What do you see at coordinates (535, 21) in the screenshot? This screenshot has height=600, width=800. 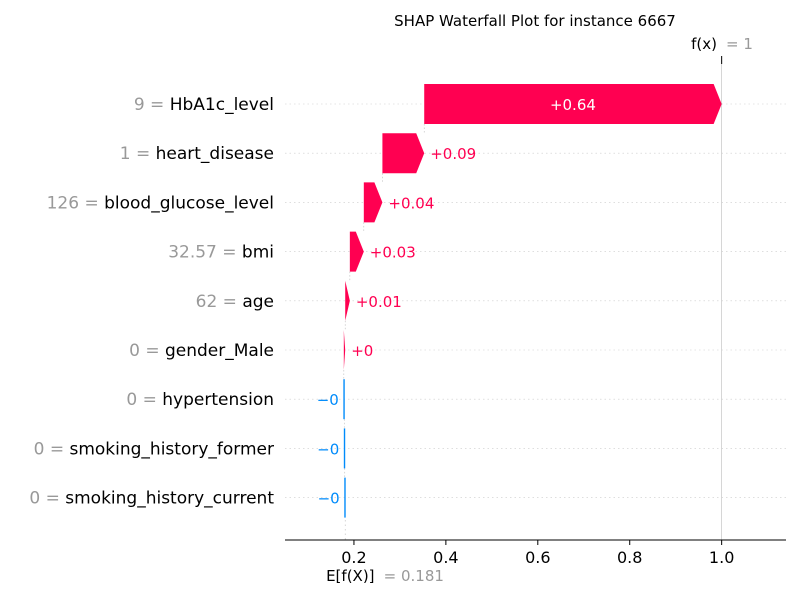 I see `chart-title: SHAP Waterfall Plot for instance 6667` at bounding box center [535, 21].